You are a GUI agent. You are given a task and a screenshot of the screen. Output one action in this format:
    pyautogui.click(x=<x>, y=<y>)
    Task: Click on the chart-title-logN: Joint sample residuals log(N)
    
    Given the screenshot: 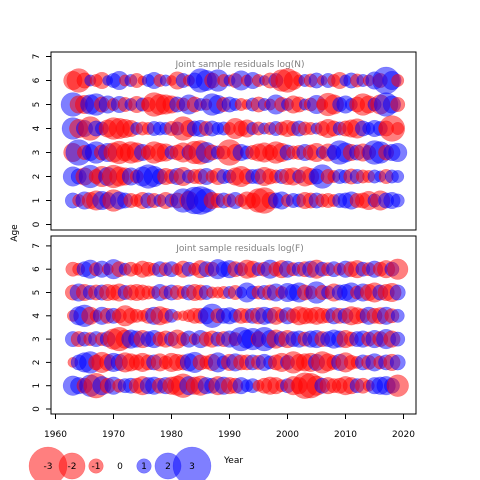 What is the action you would take?
    pyautogui.click(x=239, y=65)
    